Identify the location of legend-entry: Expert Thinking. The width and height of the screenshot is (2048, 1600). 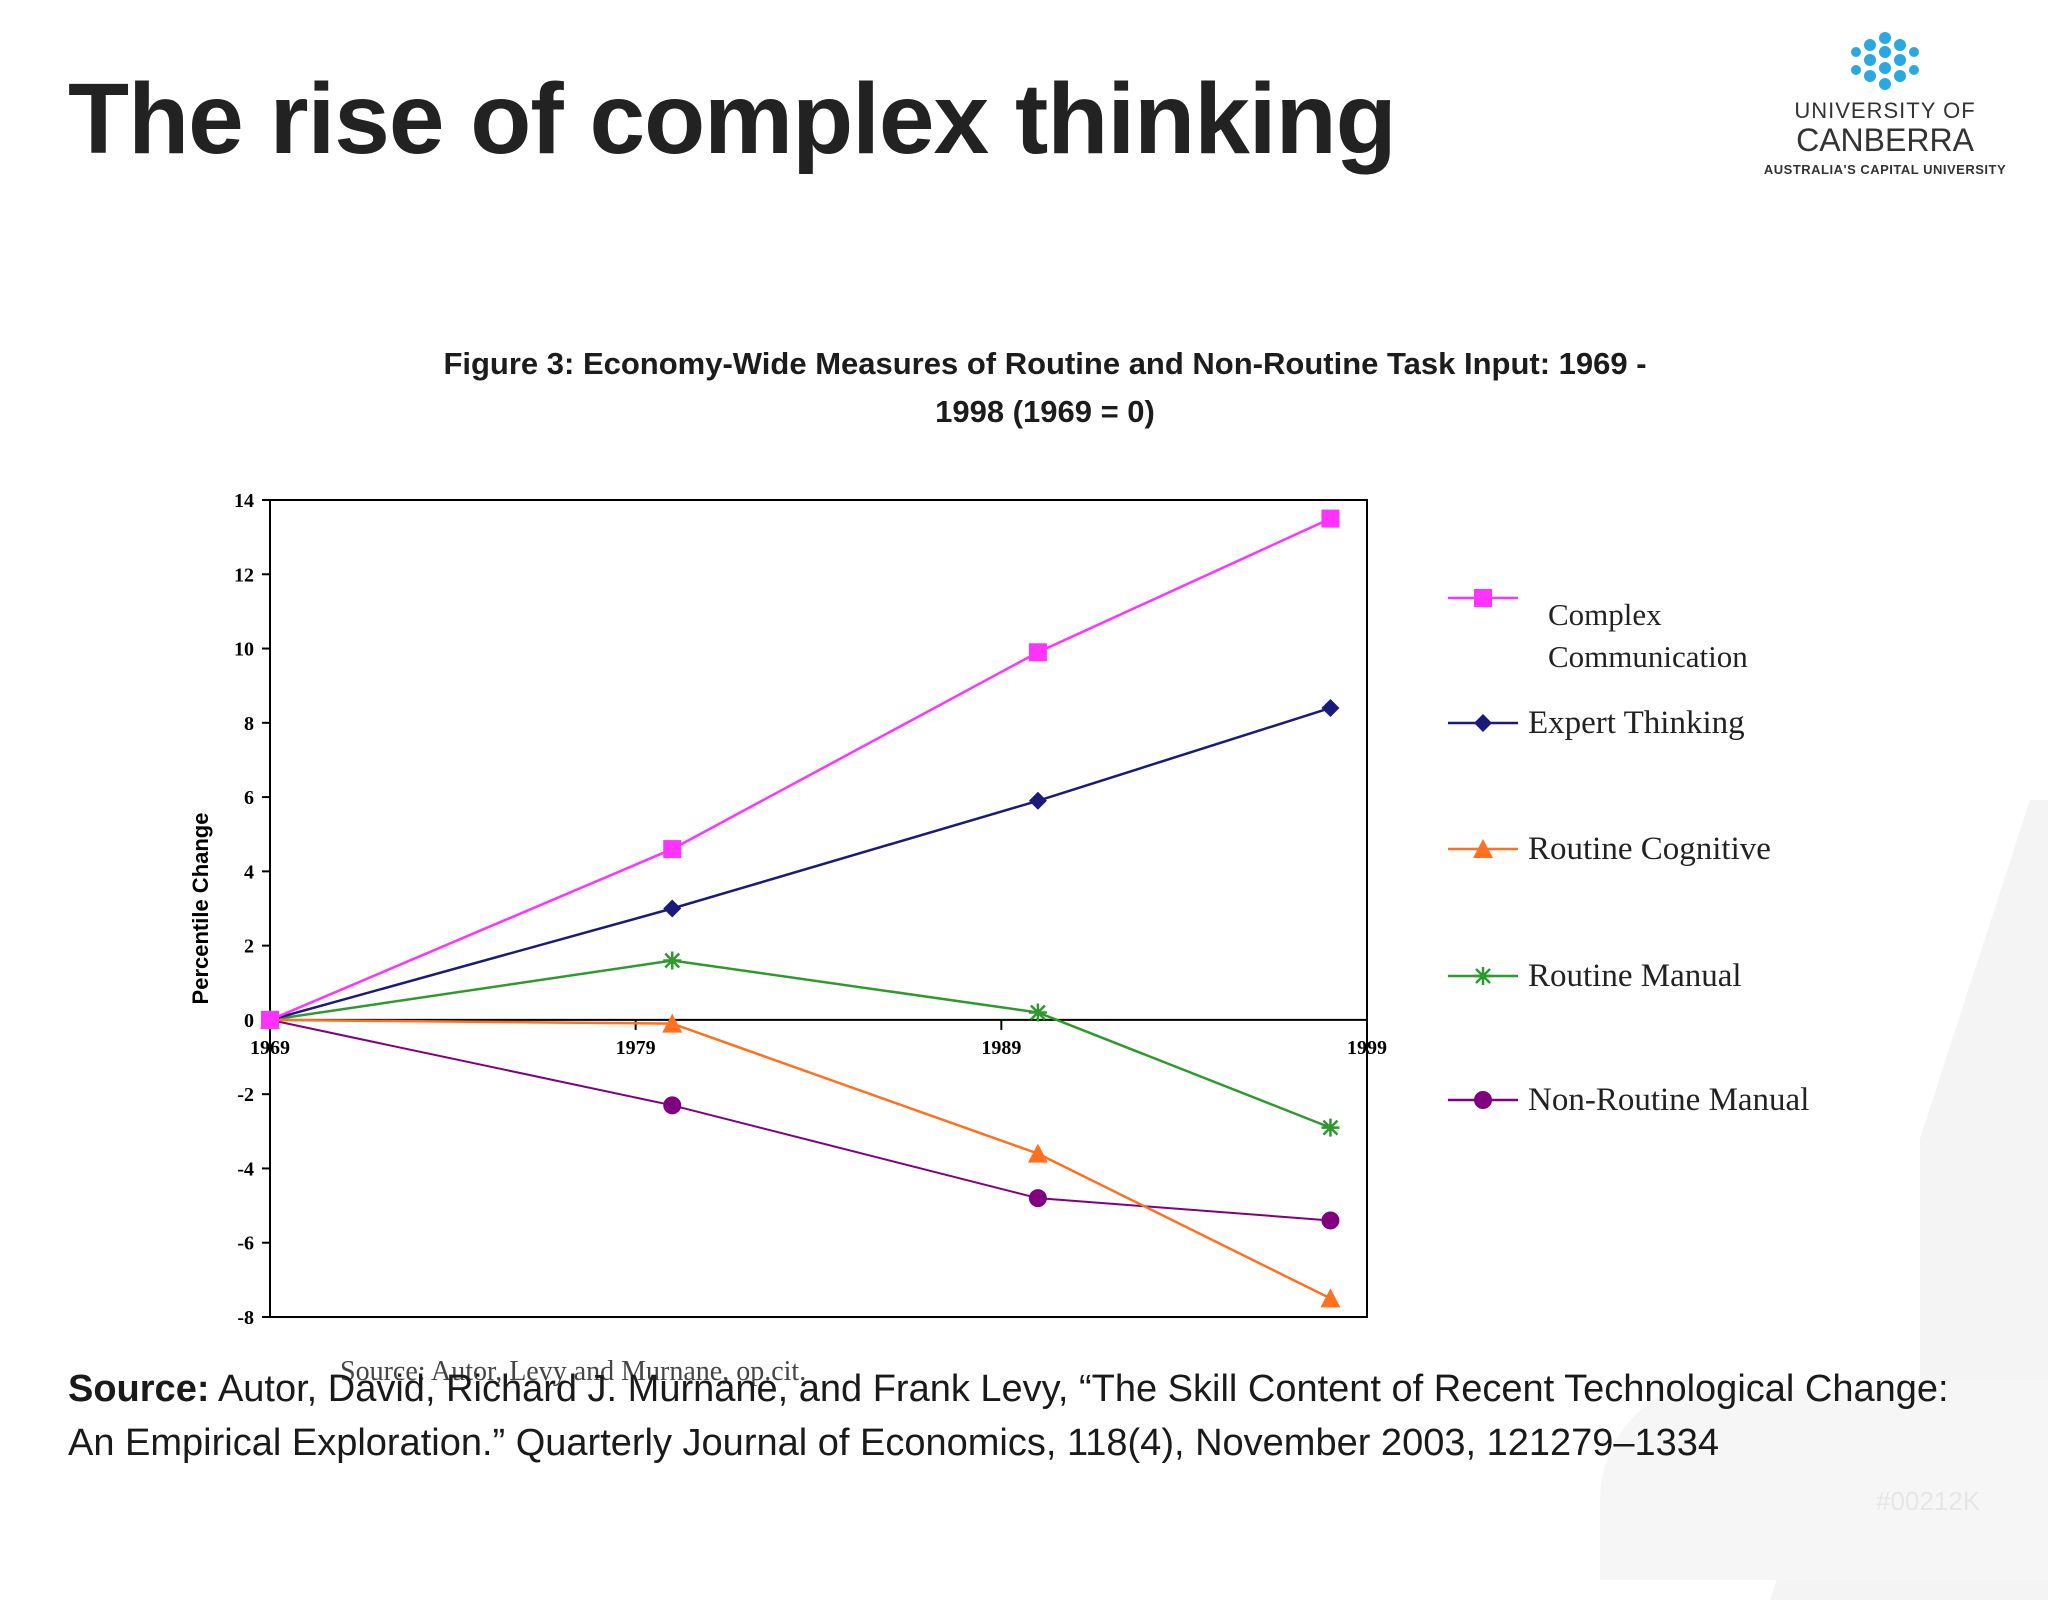
(1596, 723).